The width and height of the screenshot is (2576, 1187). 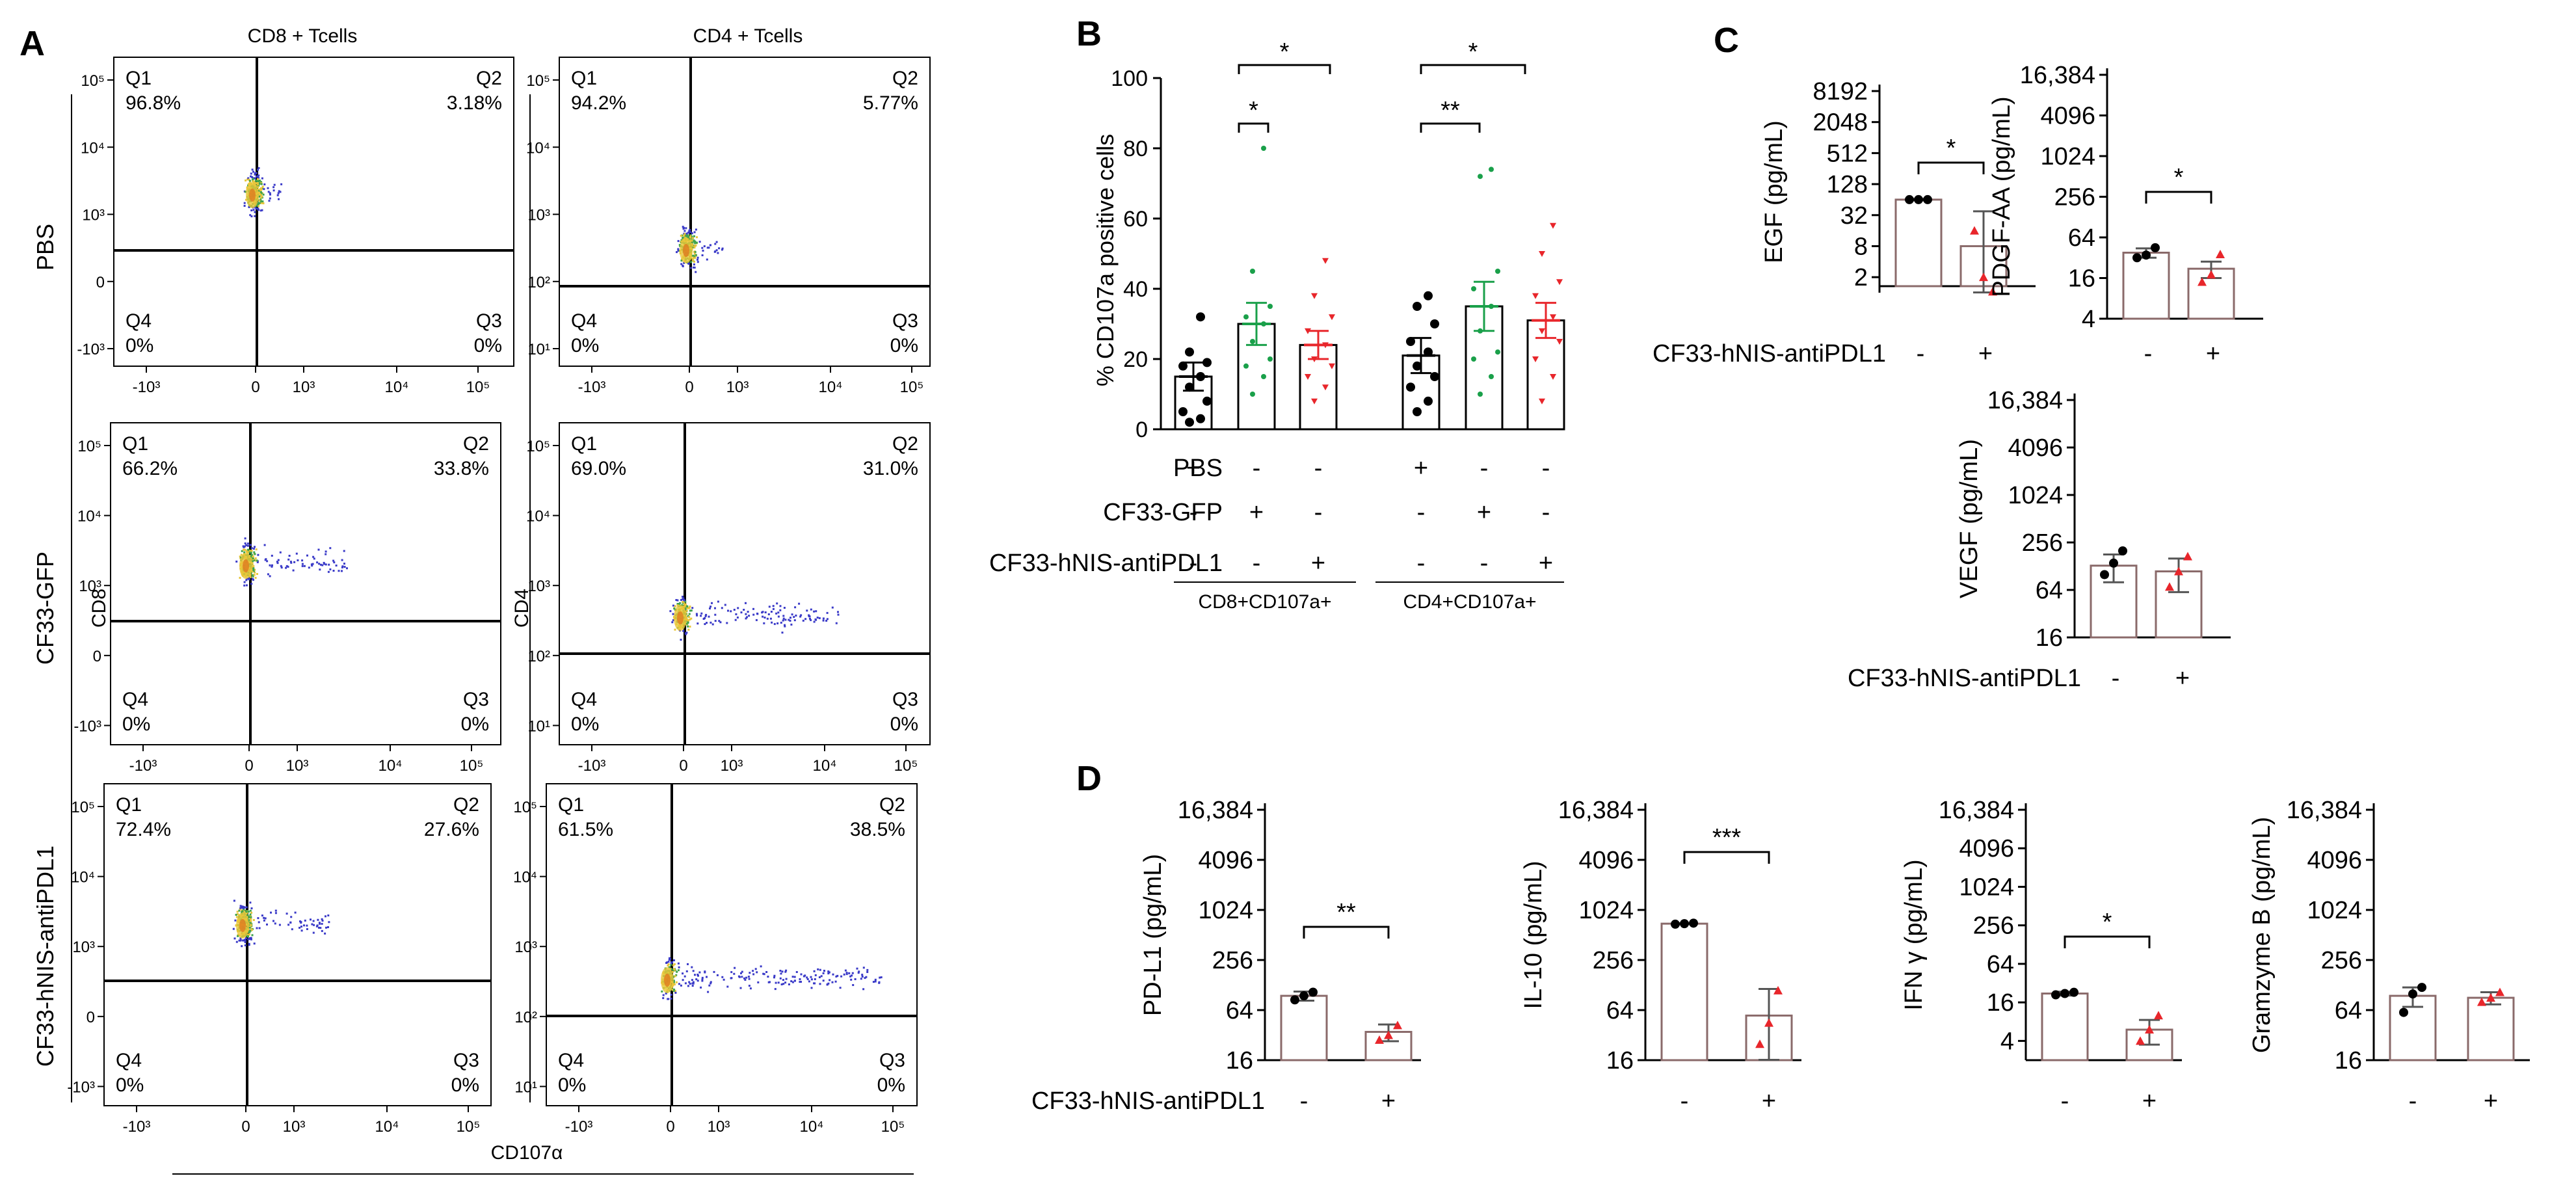 I want to click on y-tick-label: 8, so click(x=1861, y=246).